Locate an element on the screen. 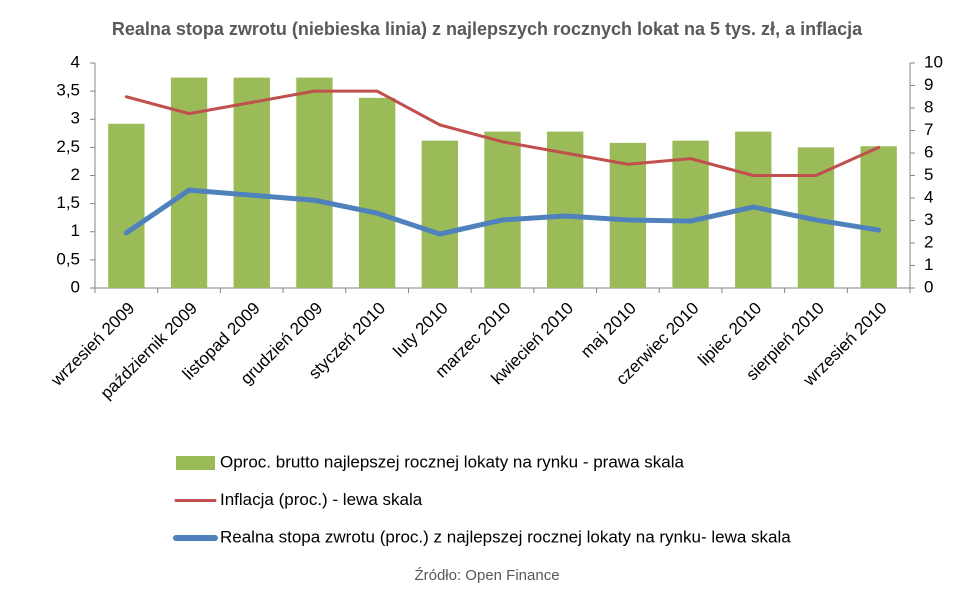  y-tick-label: 3,5 is located at coordinates (68, 90).